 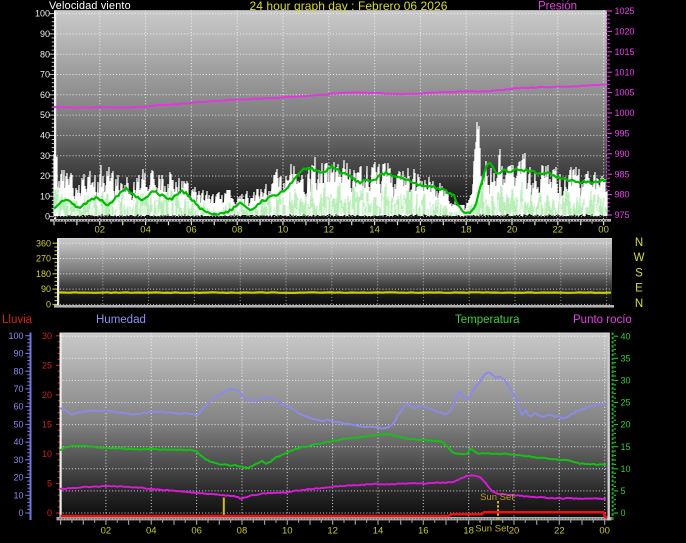 I want to click on svg-text: Presión, so click(x=557, y=7).